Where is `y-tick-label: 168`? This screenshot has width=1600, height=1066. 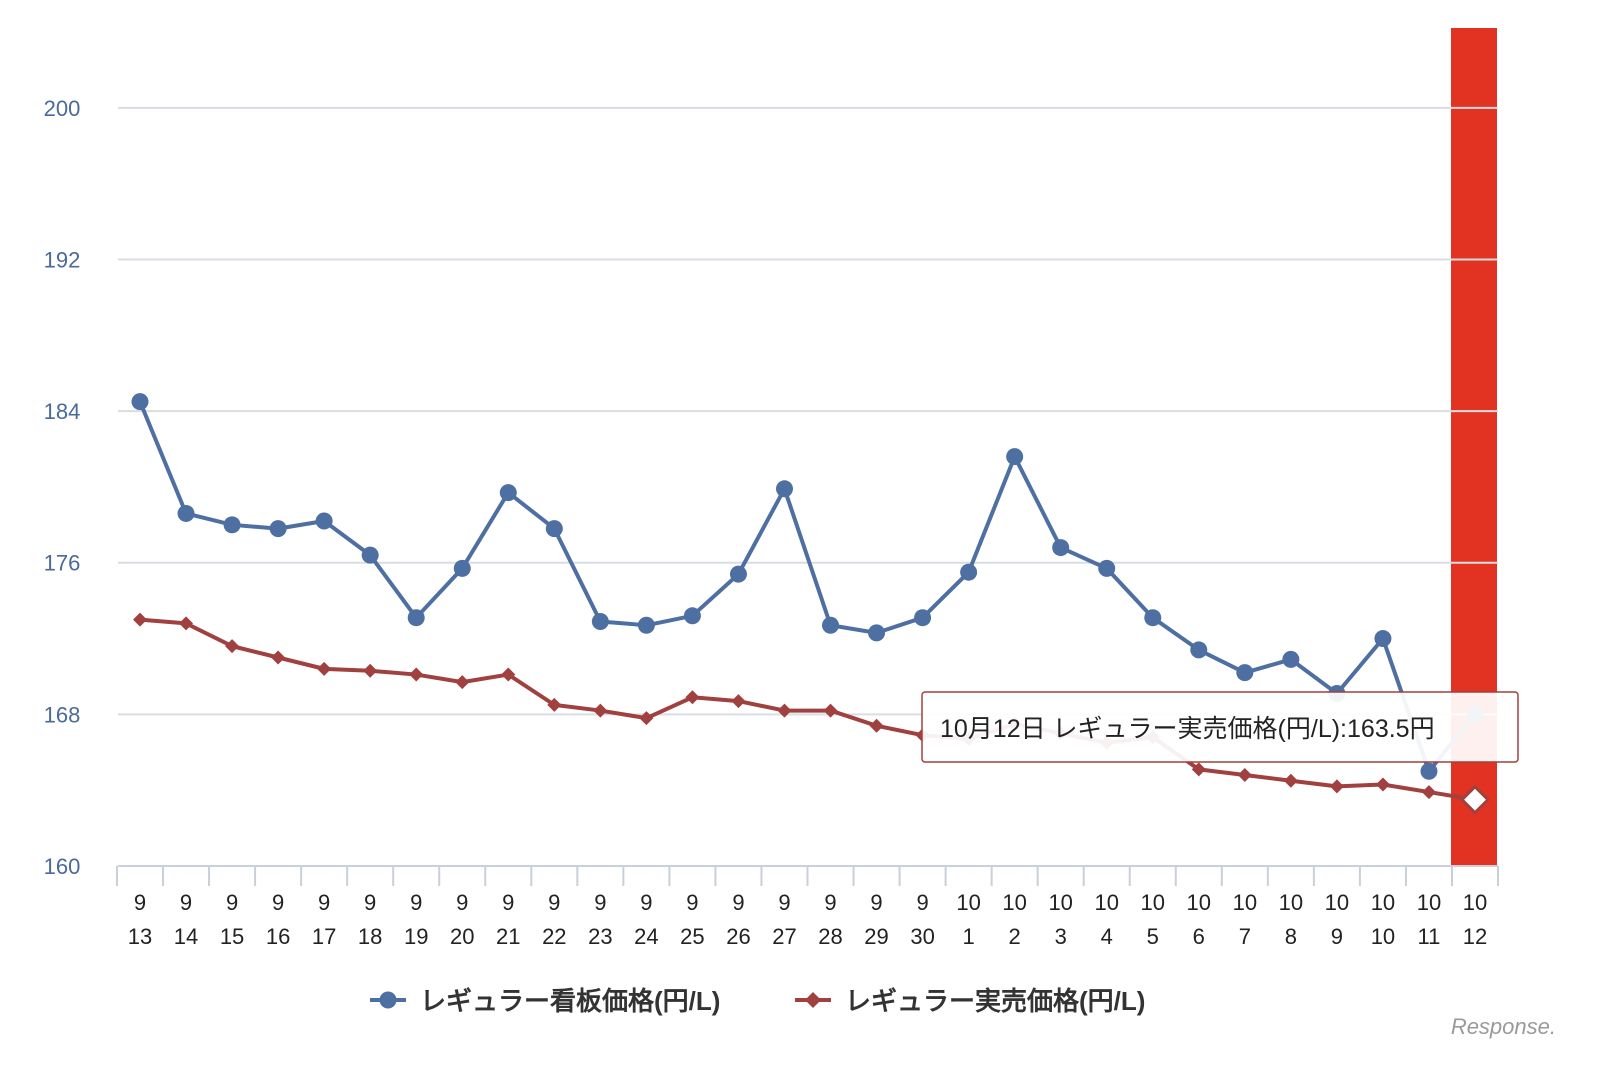 y-tick-label: 168 is located at coordinates (62, 714).